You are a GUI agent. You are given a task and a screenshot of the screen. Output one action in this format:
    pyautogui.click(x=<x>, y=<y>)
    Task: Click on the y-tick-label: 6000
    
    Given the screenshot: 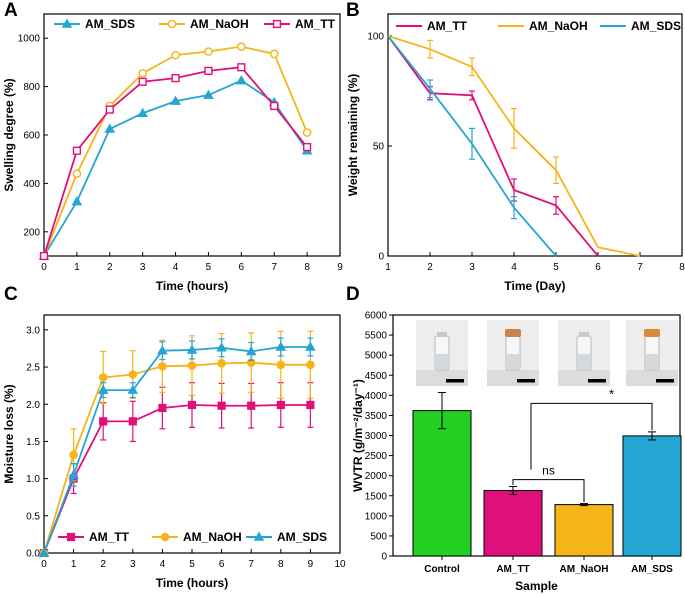 What is the action you would take?
    pyautogui.click(x=376, y=316)
    